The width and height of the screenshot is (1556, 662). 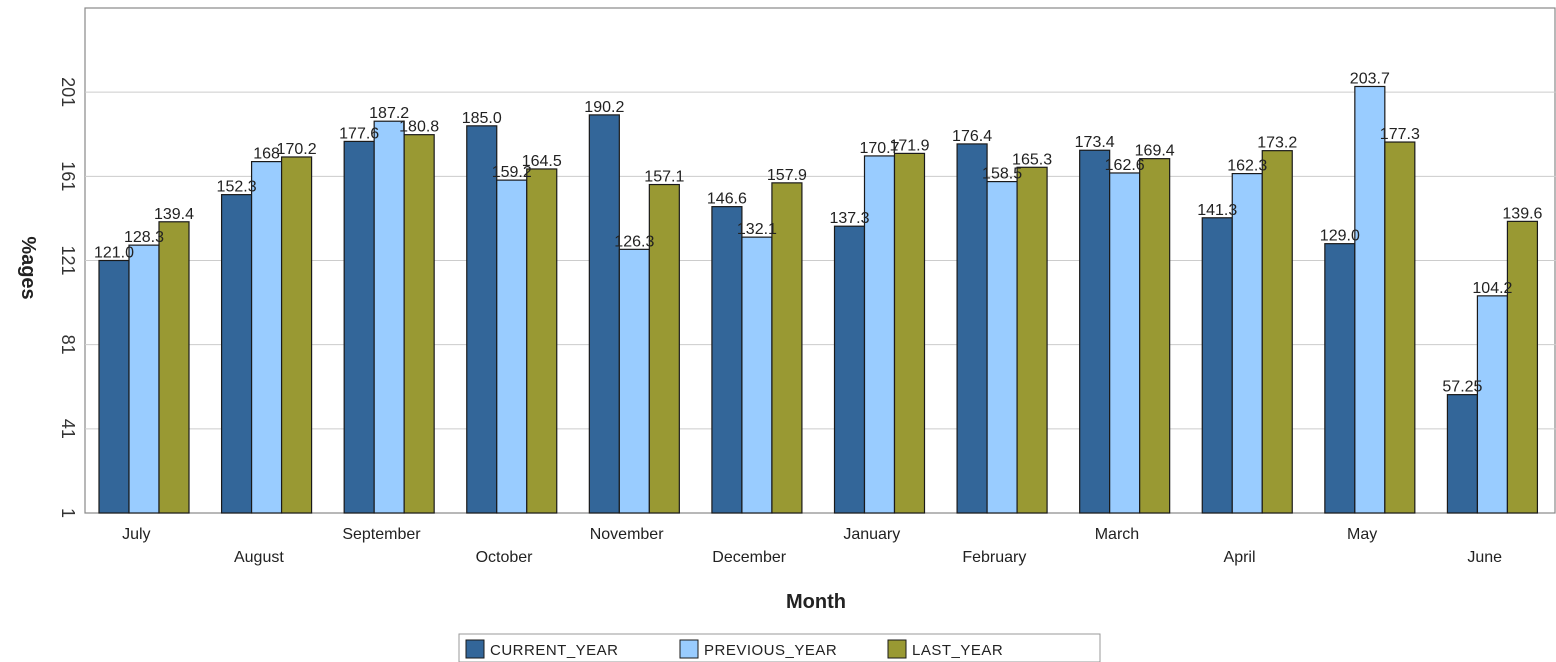 I want to click on data-label: 177.3, so click(x=1400, y=134).